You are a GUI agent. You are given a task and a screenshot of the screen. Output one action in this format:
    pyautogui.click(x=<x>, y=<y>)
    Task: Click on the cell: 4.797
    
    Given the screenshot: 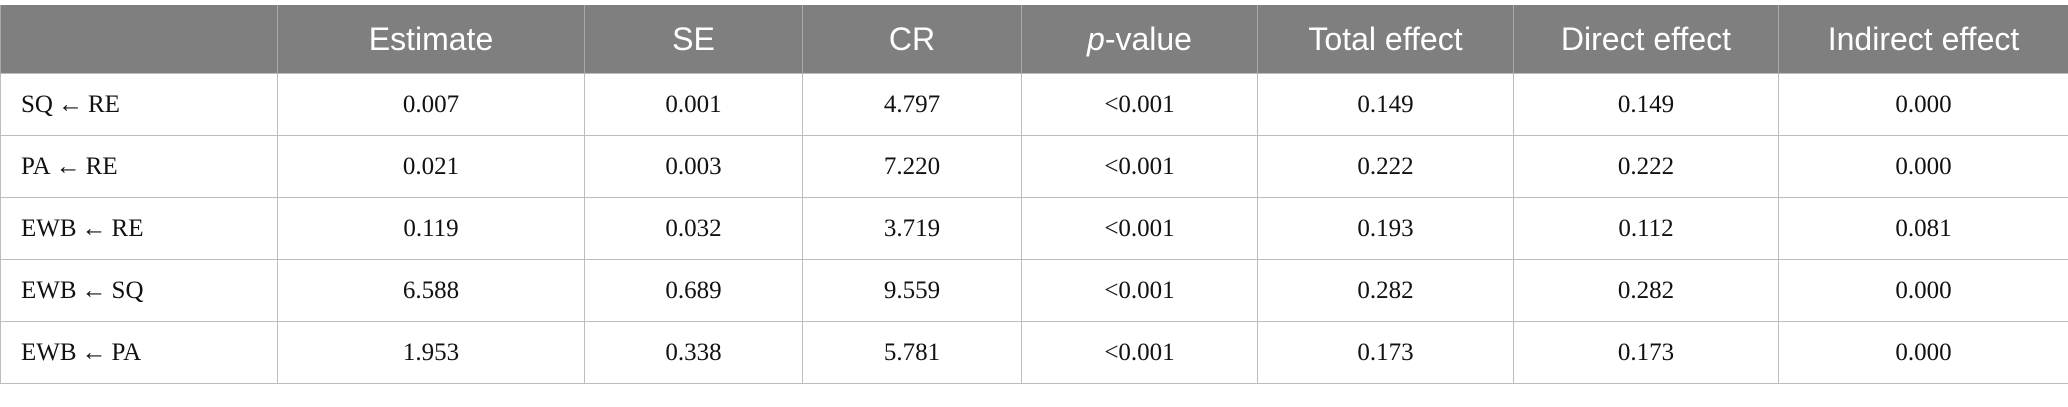 What is the action you would take?
    pyautogui.click(x=912, y=105)
    